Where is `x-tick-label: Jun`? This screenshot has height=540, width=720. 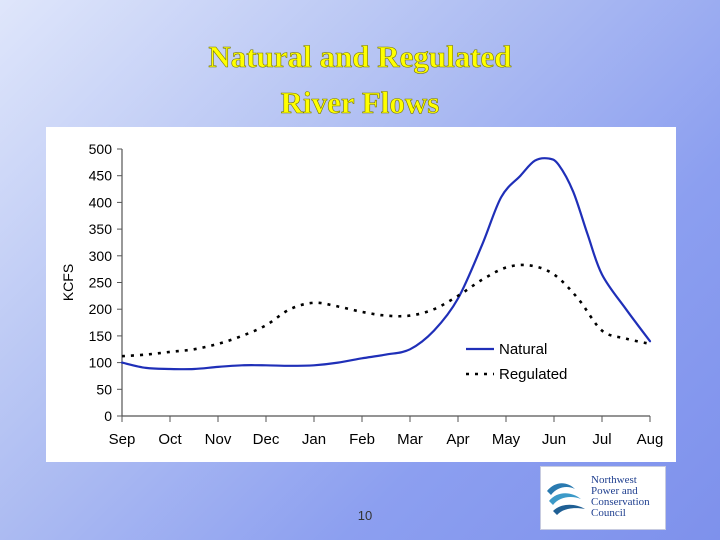 x-tick-label: Jun is located at coordinates (554, 439).